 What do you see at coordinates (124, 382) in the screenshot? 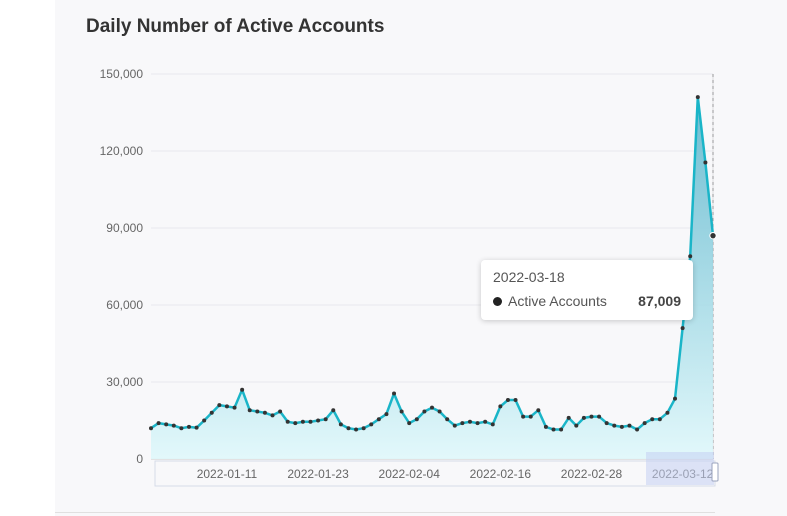
I see `y-tick-label: 30,000` at bounding box center [124, 382].